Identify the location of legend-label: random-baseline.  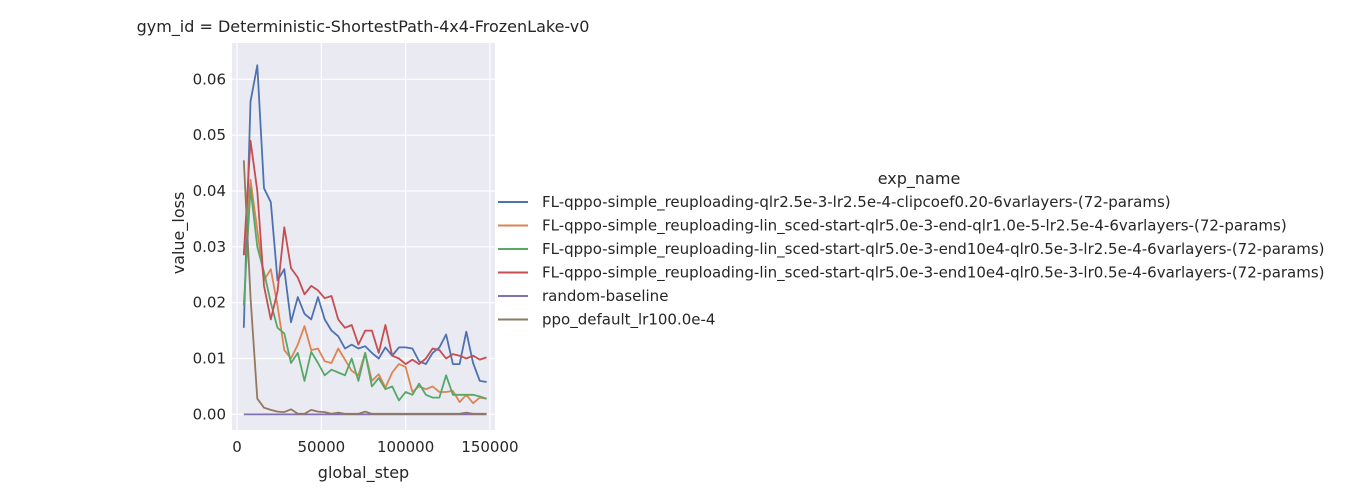
(605, 296).